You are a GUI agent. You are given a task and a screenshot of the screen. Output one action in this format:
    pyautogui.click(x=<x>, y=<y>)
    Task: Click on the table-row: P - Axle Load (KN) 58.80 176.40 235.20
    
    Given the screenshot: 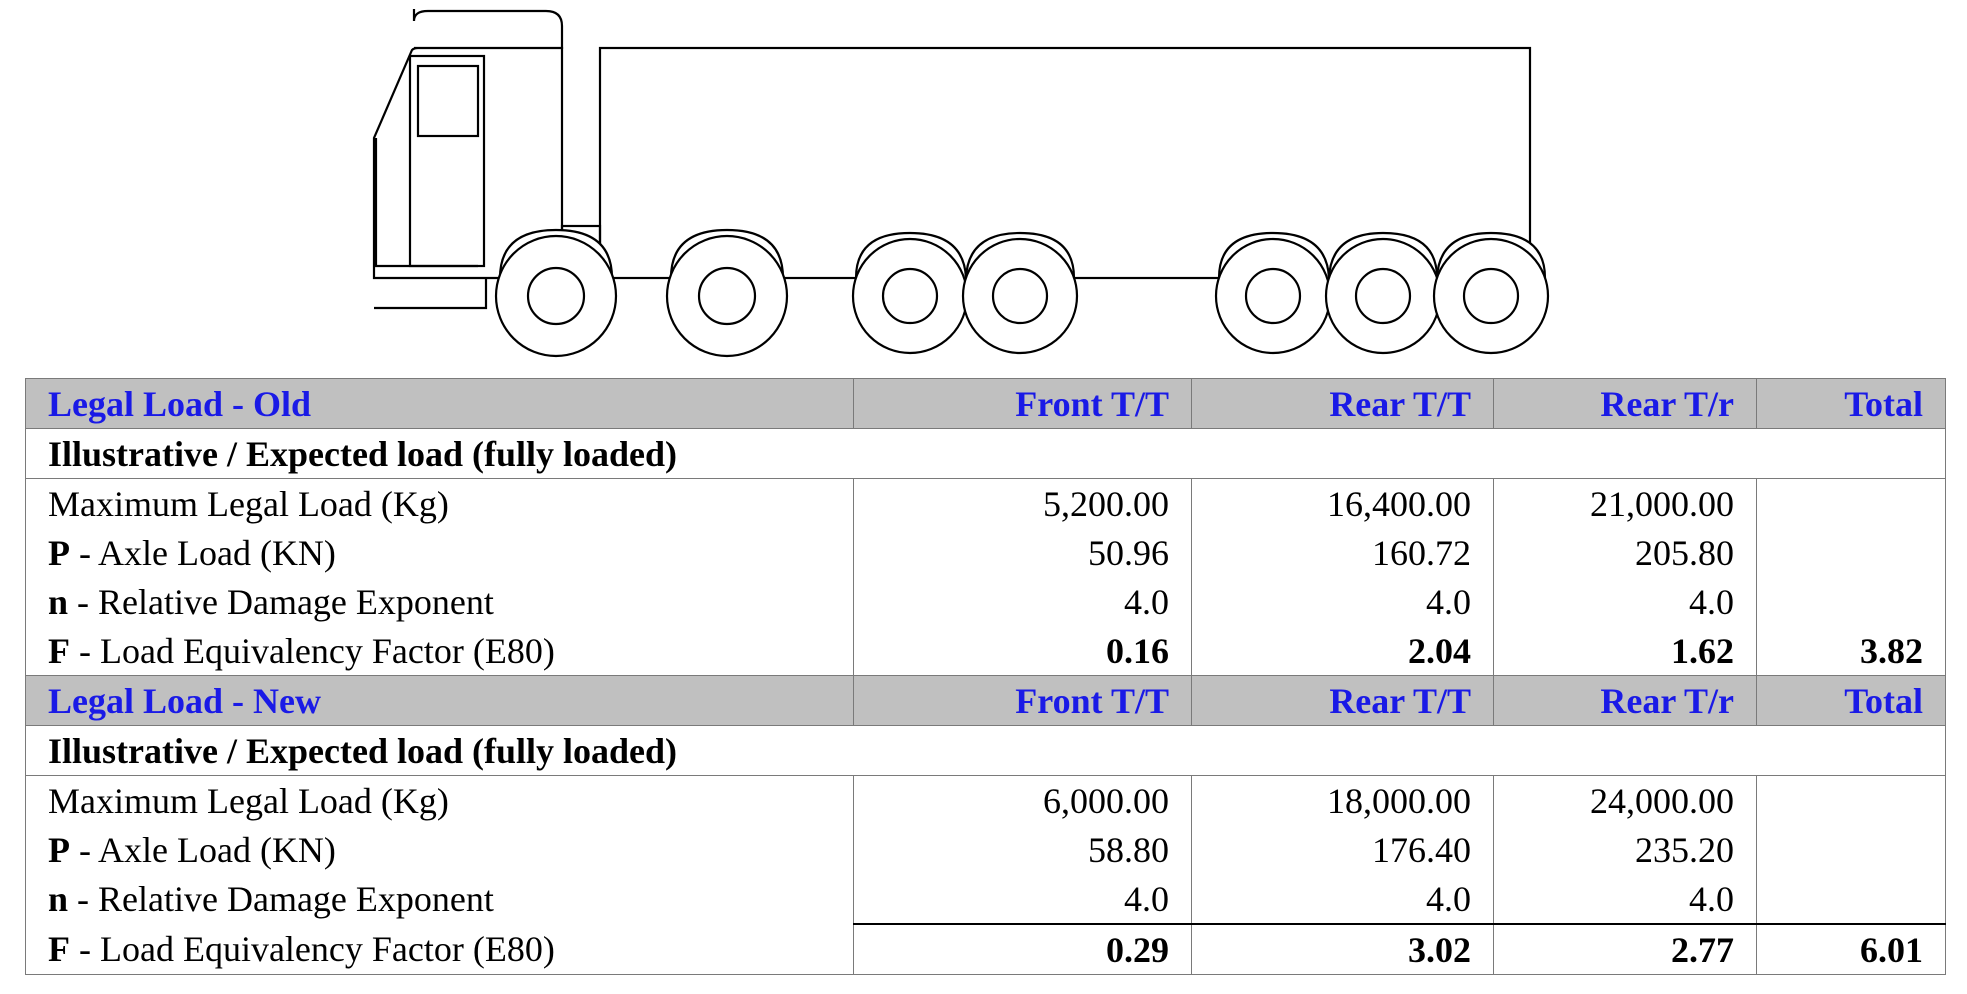 What is the action you would take?
    pyautogui.click(x=985, y=849)
    